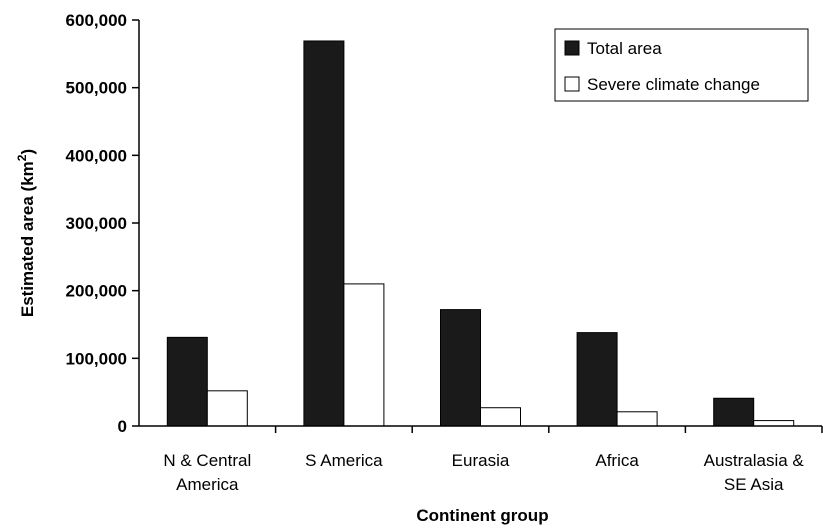  Describe the element at coordinates (96, 88) in the screenshot. I see `y-tick-label: 500,000` at that location.